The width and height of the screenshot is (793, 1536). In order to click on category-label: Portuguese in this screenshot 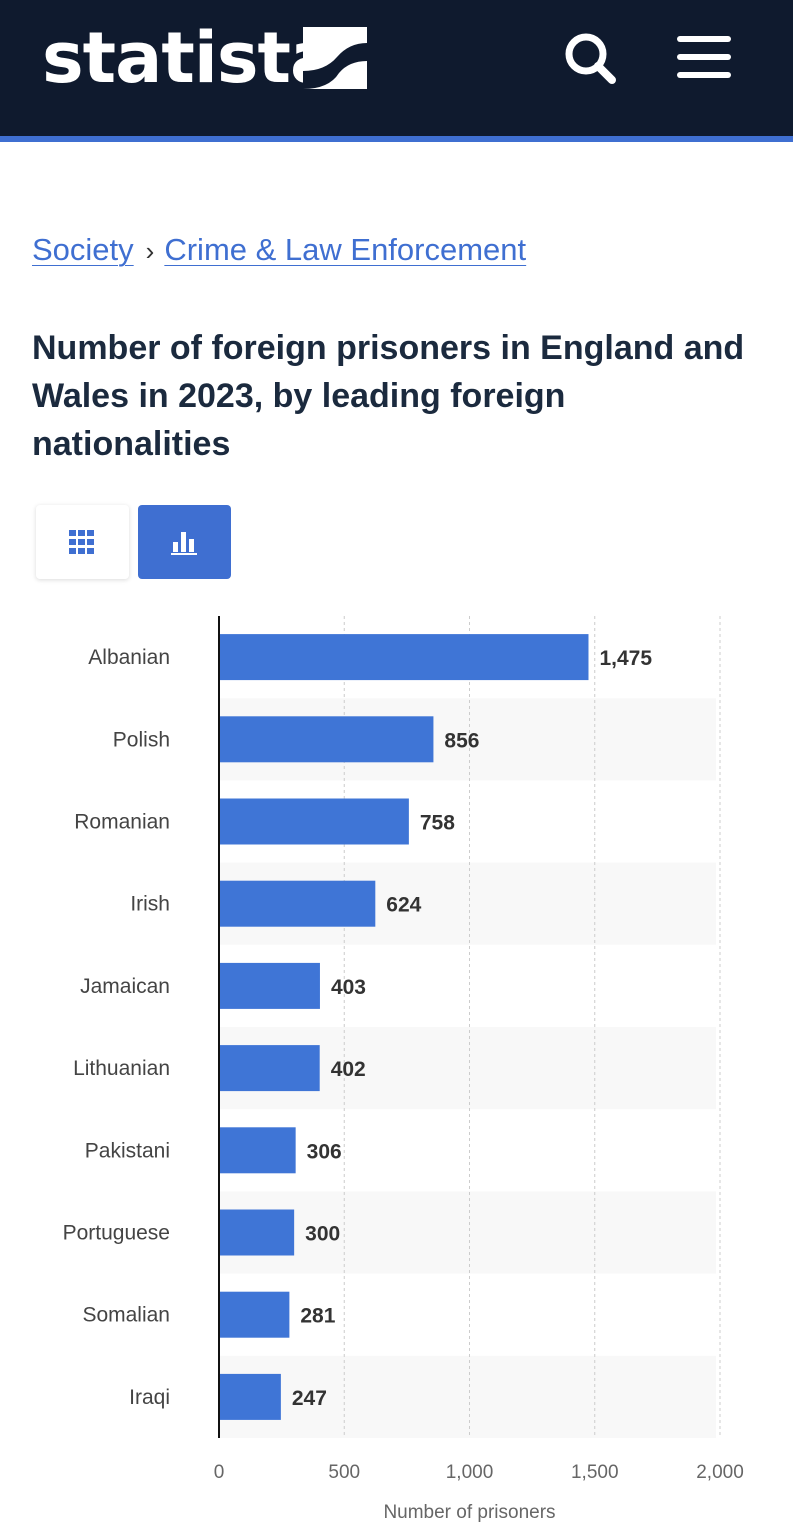, I will do `click(116, 1233)`.